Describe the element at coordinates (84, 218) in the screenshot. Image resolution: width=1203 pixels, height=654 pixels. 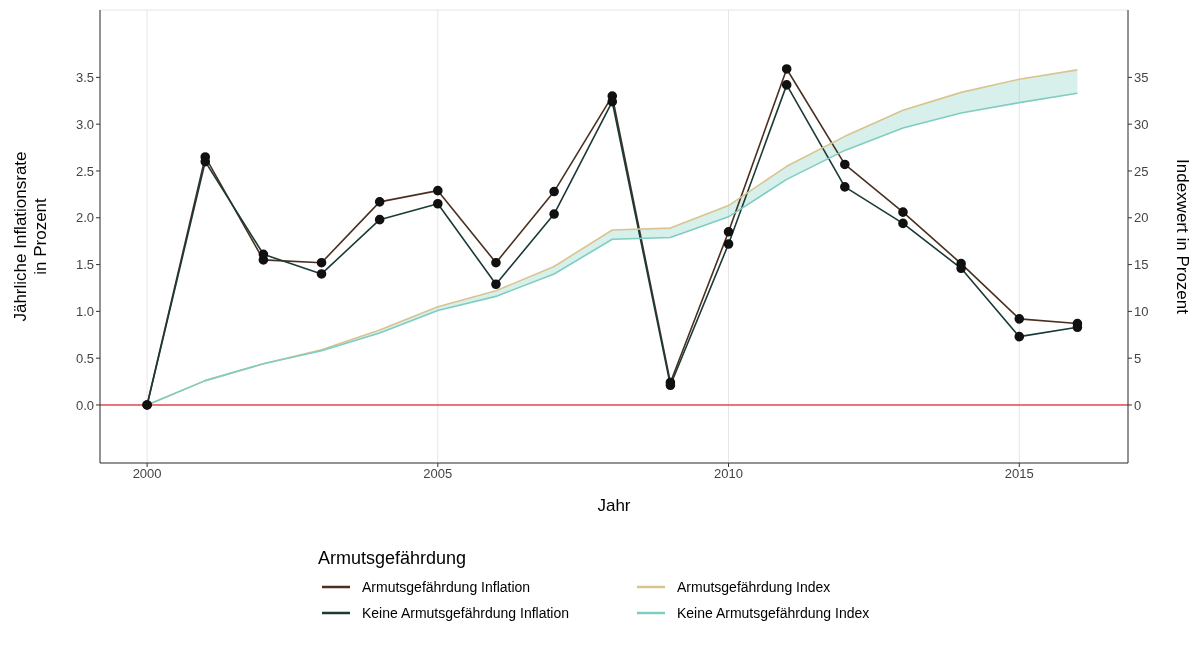
I see `y-tick-label: 2.0` at that location.